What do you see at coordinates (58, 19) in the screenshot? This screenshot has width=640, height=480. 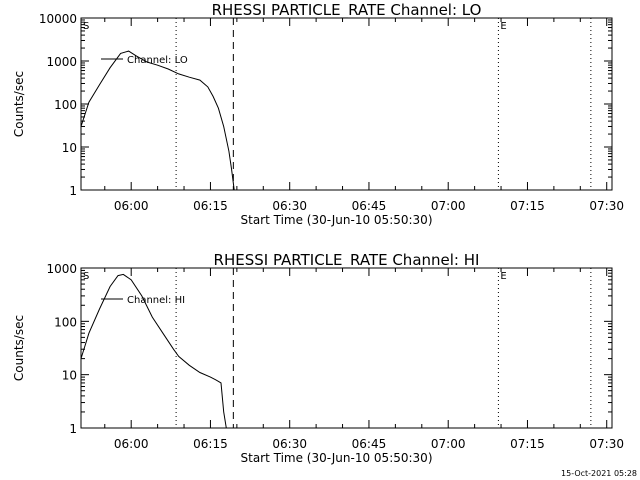 I see `y-tick-label: 10000` at bounding box center [58, 19].